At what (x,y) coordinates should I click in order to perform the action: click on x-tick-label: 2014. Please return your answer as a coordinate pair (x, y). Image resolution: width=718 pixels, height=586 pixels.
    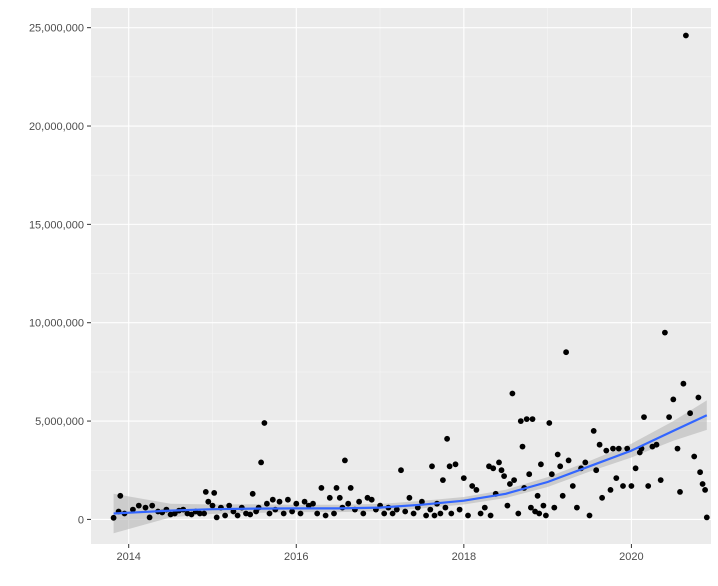
    Looking at the image, I should click on (128, 557).